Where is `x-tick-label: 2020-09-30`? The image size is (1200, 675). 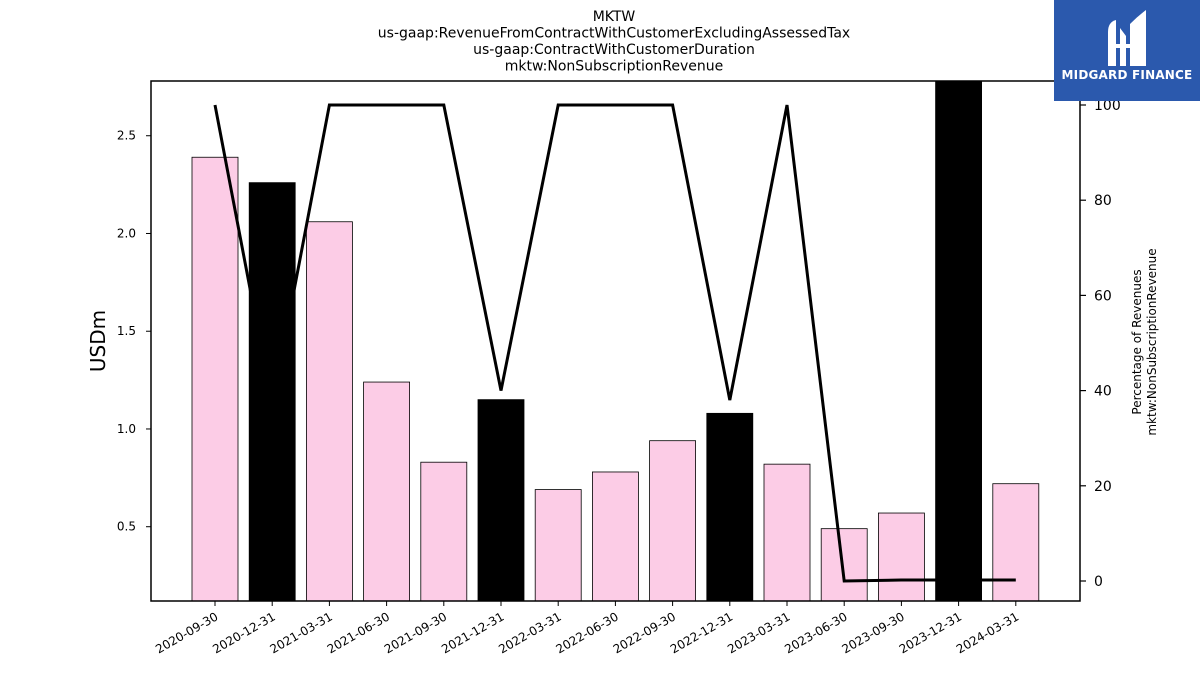
x-tick-label: 2020-09-30 is located at coordinates (186, 632).